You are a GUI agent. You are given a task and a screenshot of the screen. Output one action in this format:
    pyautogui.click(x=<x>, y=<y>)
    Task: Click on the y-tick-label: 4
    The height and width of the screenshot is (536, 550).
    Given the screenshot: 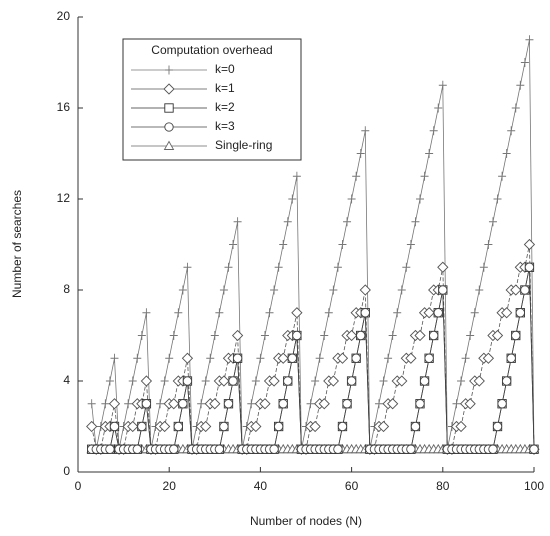 What is the action you would take?
    pyautogui.click(x=66, y=380)
    